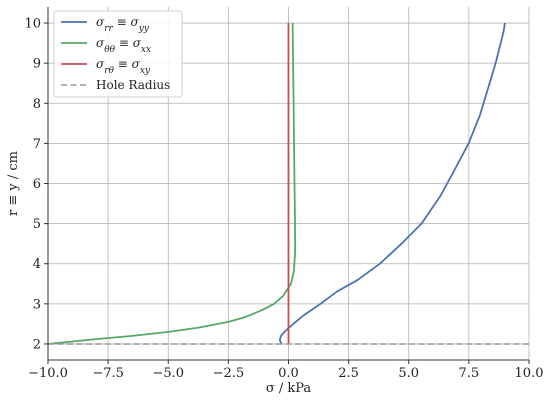 The height and width of the screenshot is (400, 550). What do you see at coordinates (108, 373) in the screenshot?
I see `x-tick-label: −7.5` at bounding box center [108, 373].